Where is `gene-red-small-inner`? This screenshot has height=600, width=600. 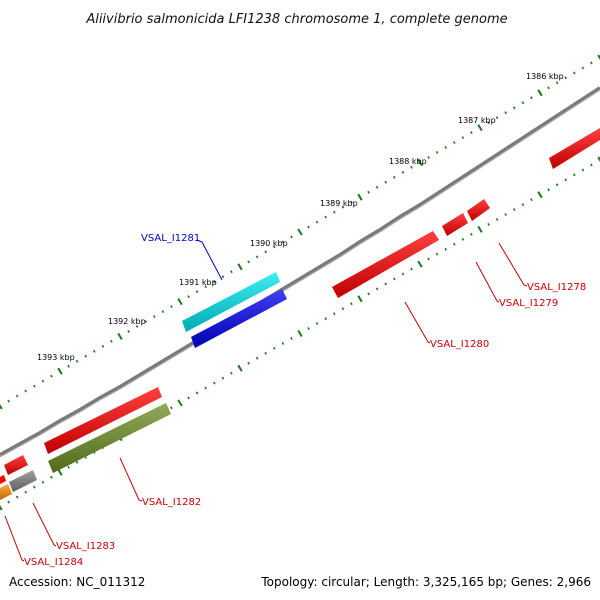 gene-red-small-inner is located at coordinates (16, 465).